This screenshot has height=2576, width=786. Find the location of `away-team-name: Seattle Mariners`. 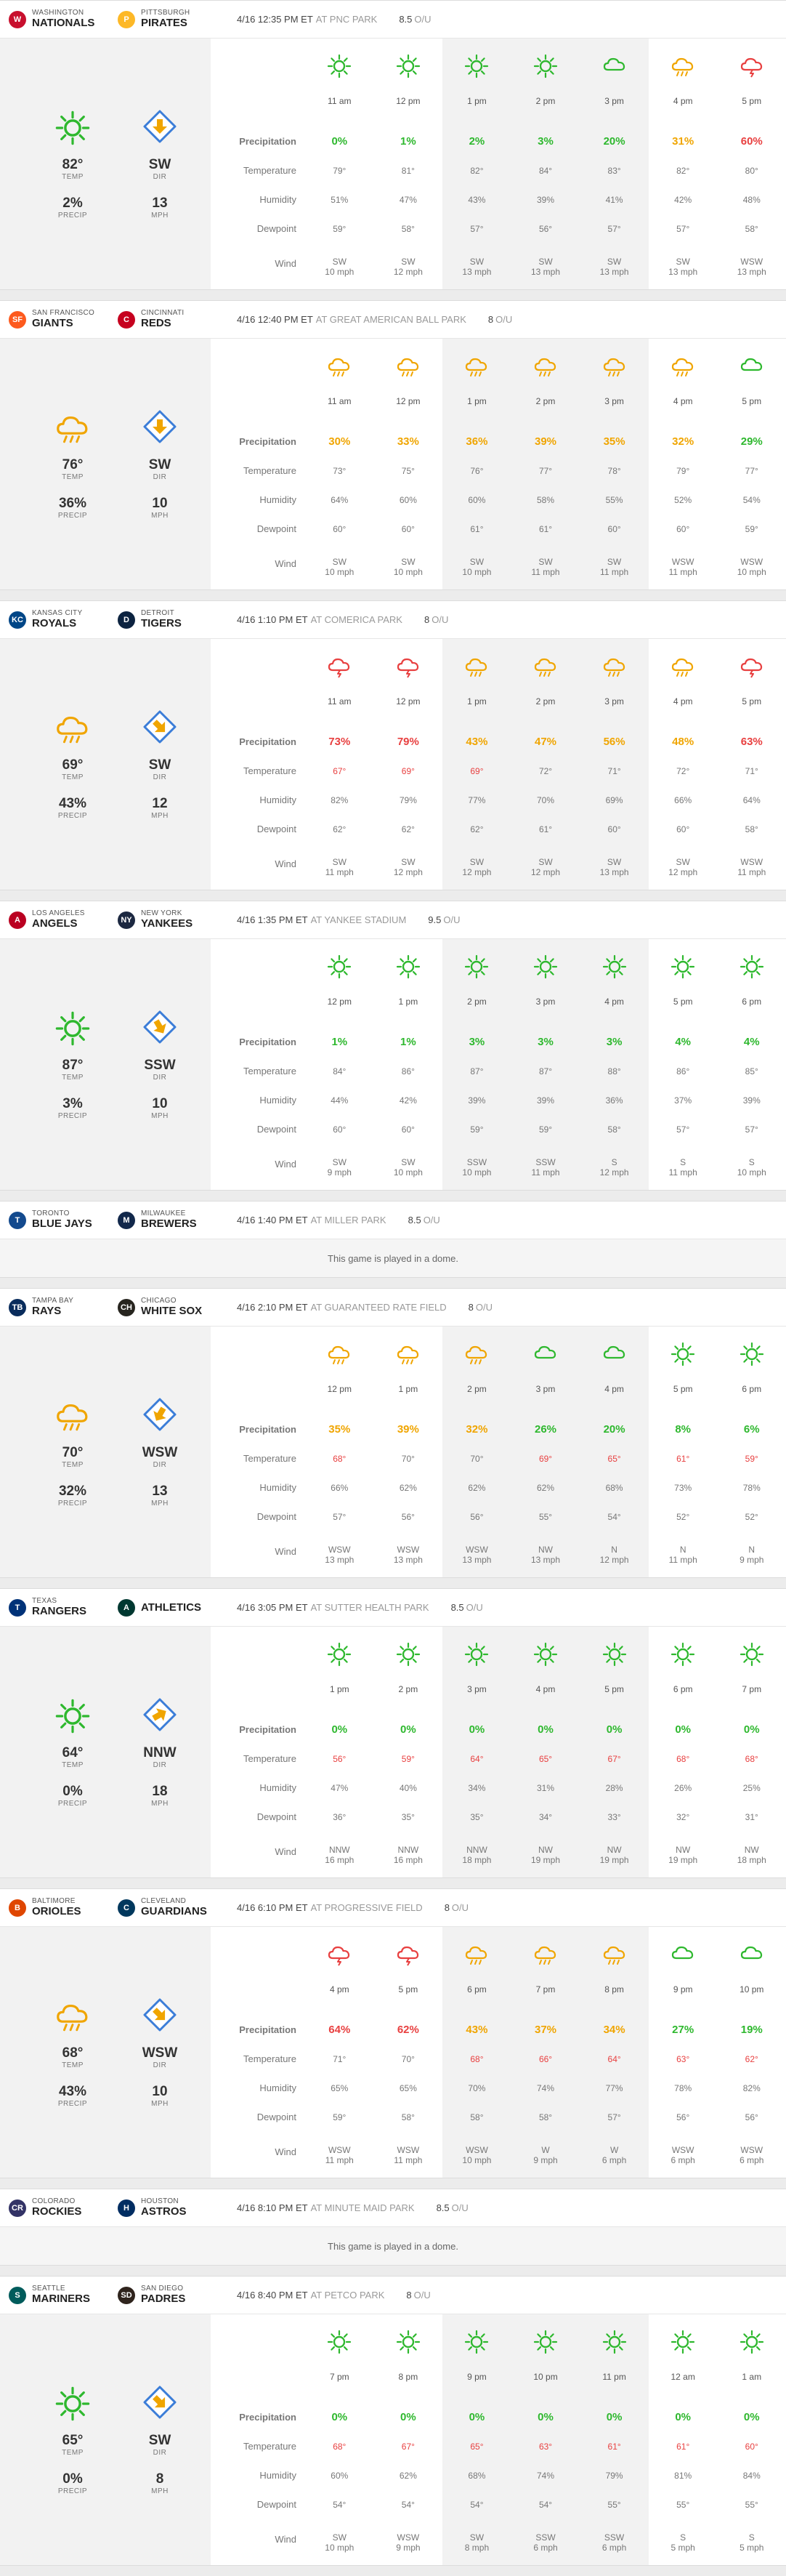

away-team-name: Seattle Mariners is located at coordinates (61, 2294).